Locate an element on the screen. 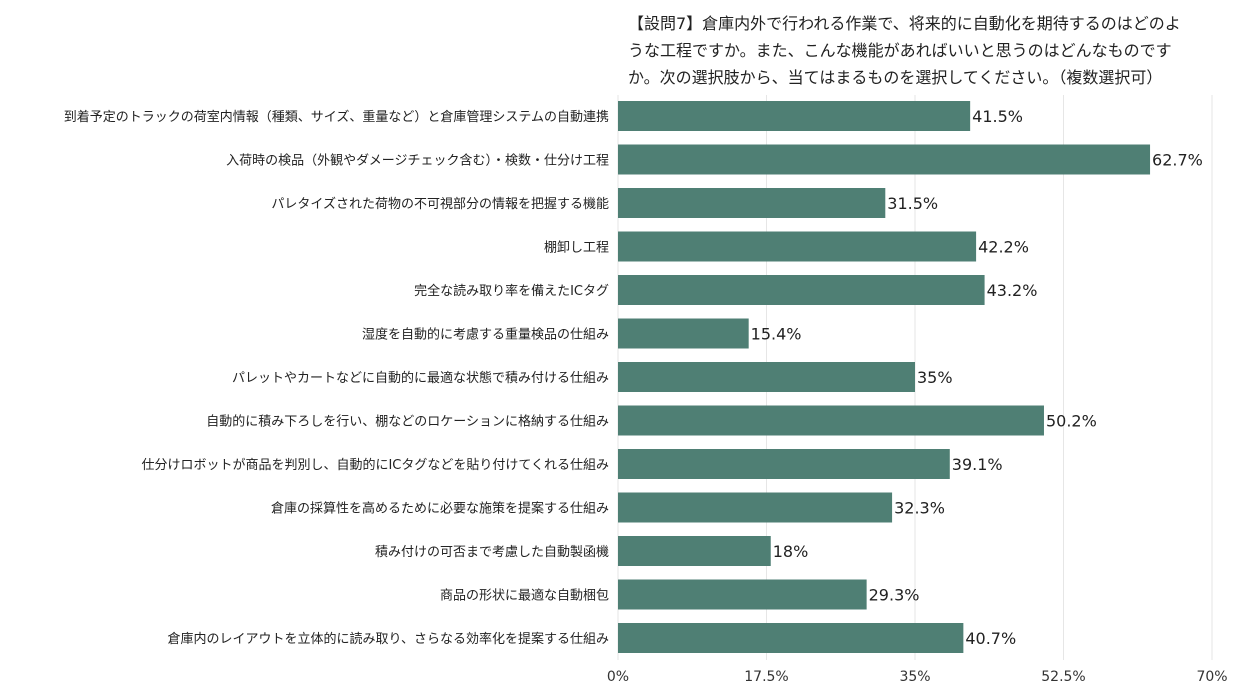 This screenshot has height=694, width=1240. category-label: 商品の形状に最適な自動梱包 is located at coordinates (524, 596).